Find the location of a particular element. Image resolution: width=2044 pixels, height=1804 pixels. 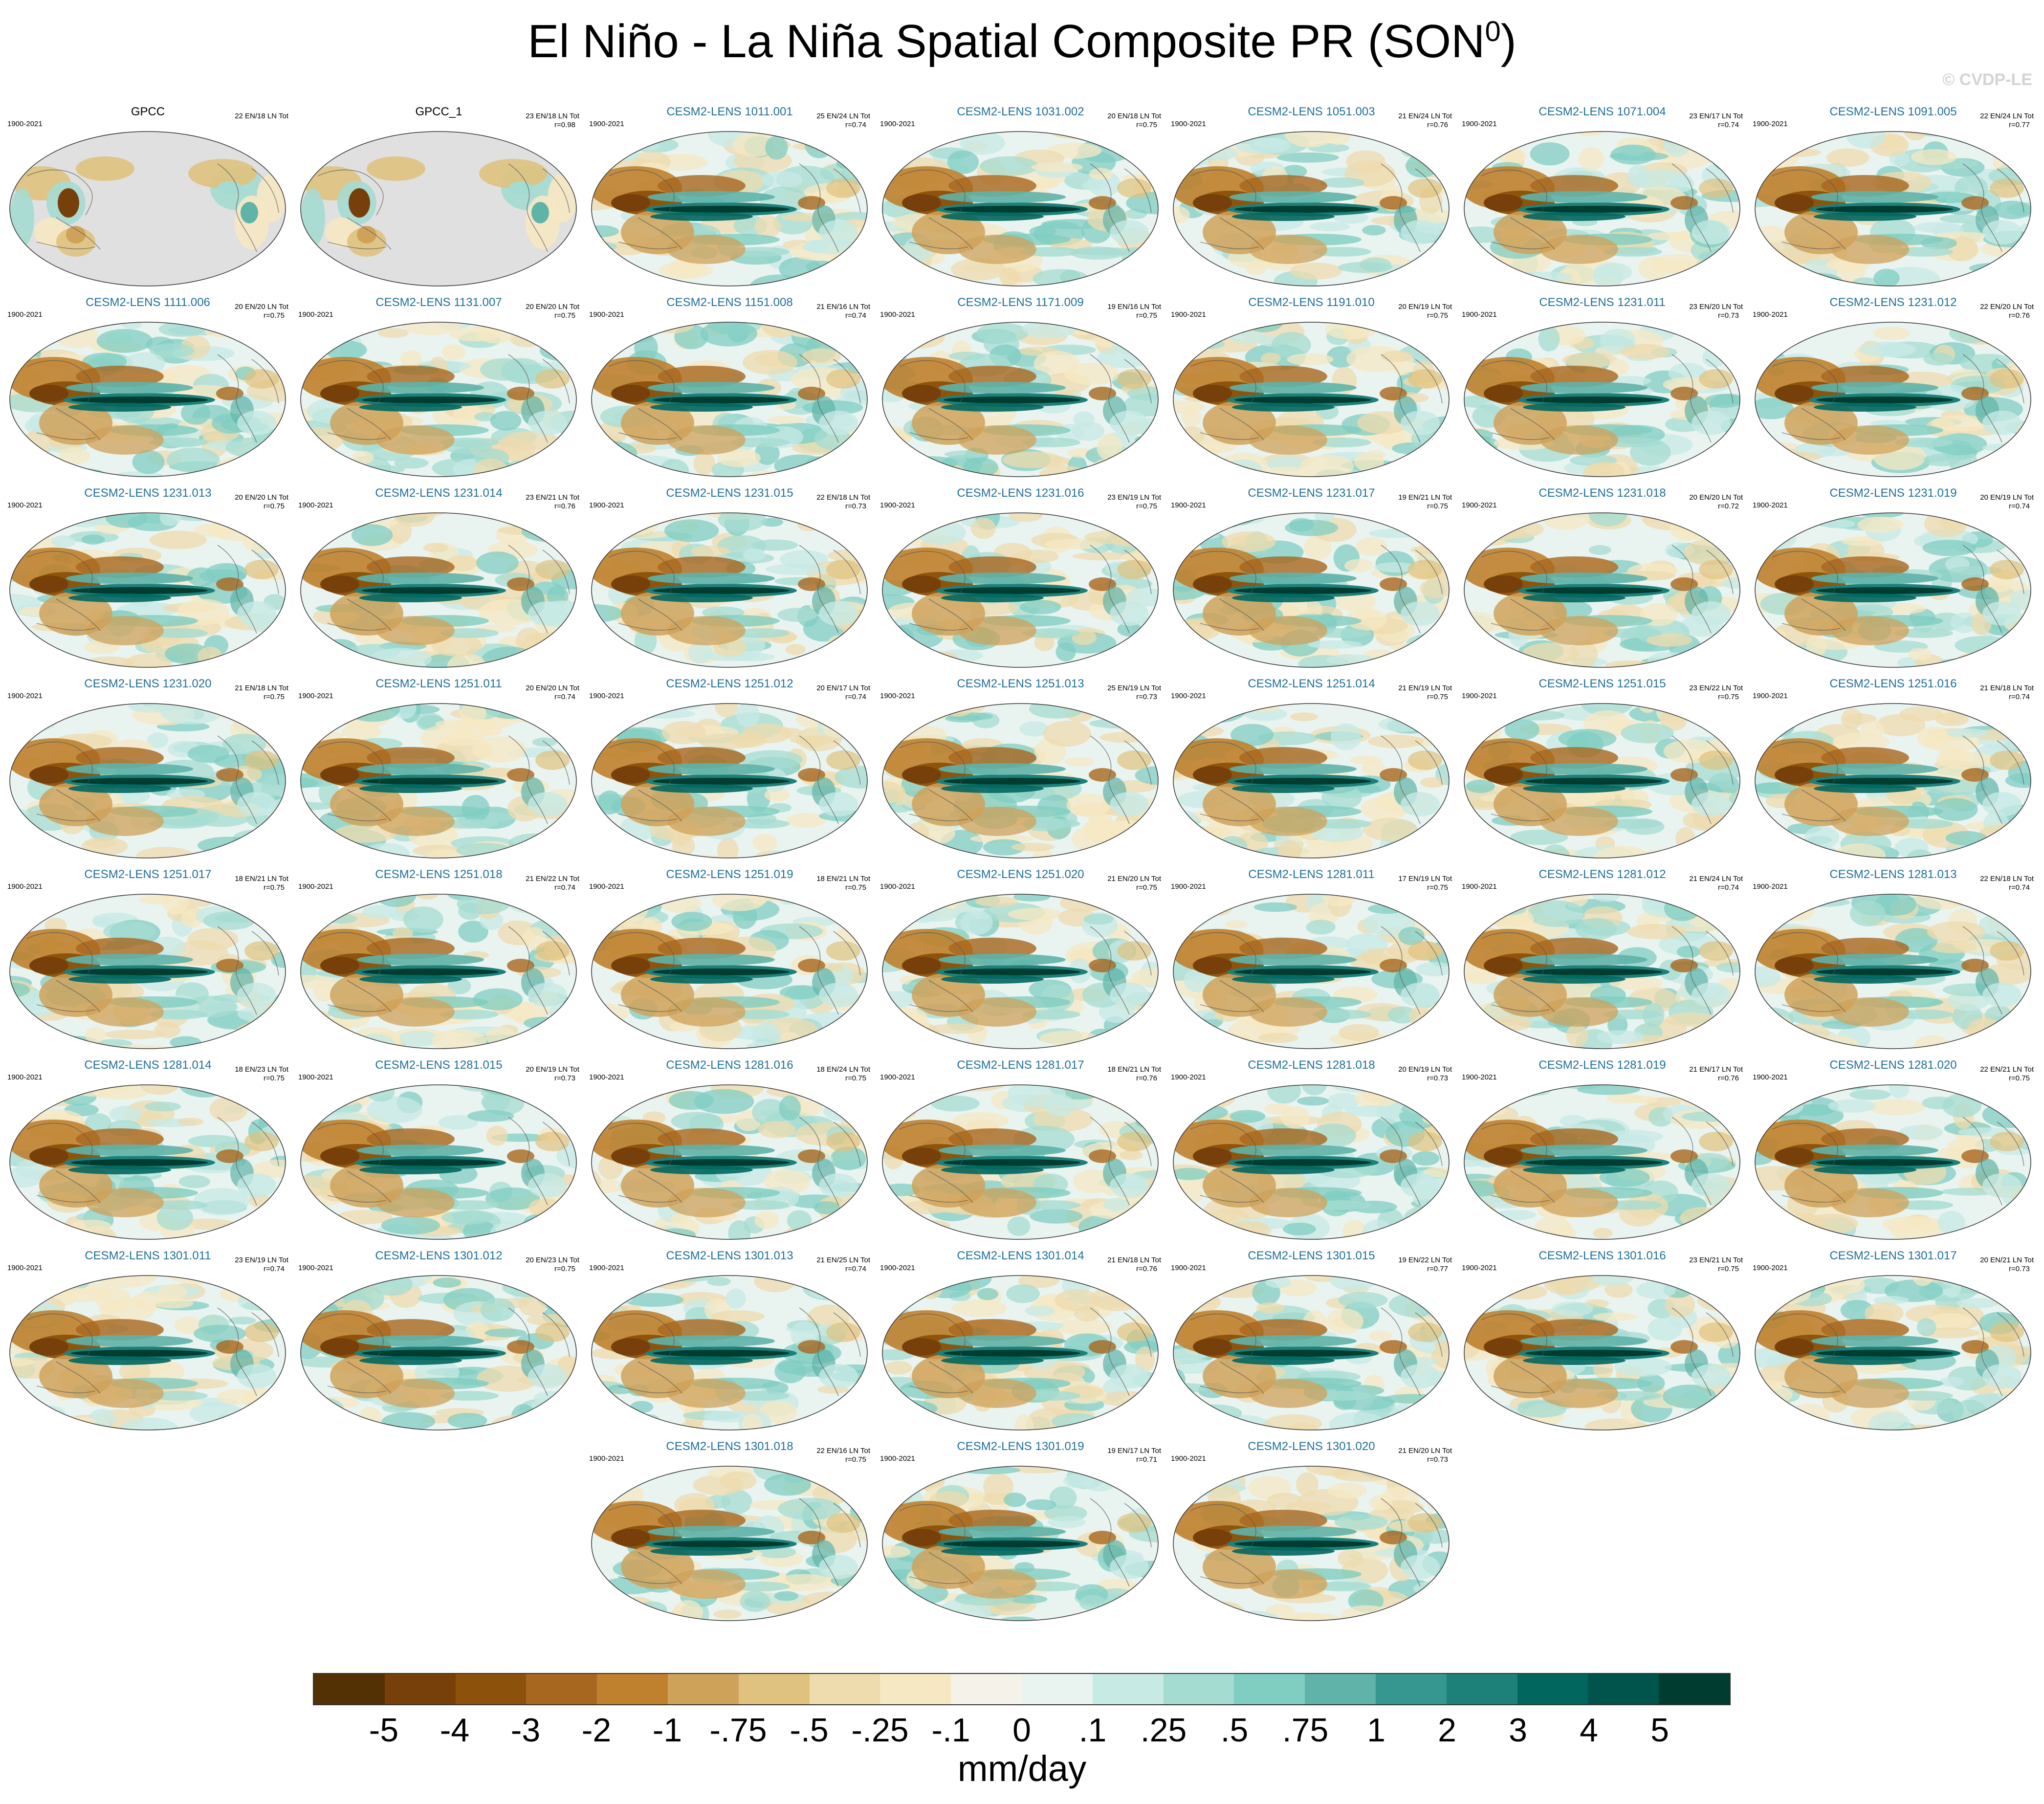

panel-title: CESM2-LENS 1051.003 is located at coordinates (1311, 111).